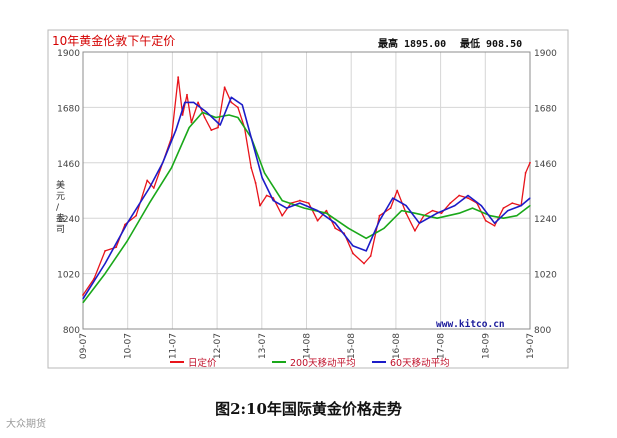 This screenshot has height=438, width=617. Describe the element at coordinates (420, 363) in the screenshot. I see `legend-label: 60天移动平均` at that location.